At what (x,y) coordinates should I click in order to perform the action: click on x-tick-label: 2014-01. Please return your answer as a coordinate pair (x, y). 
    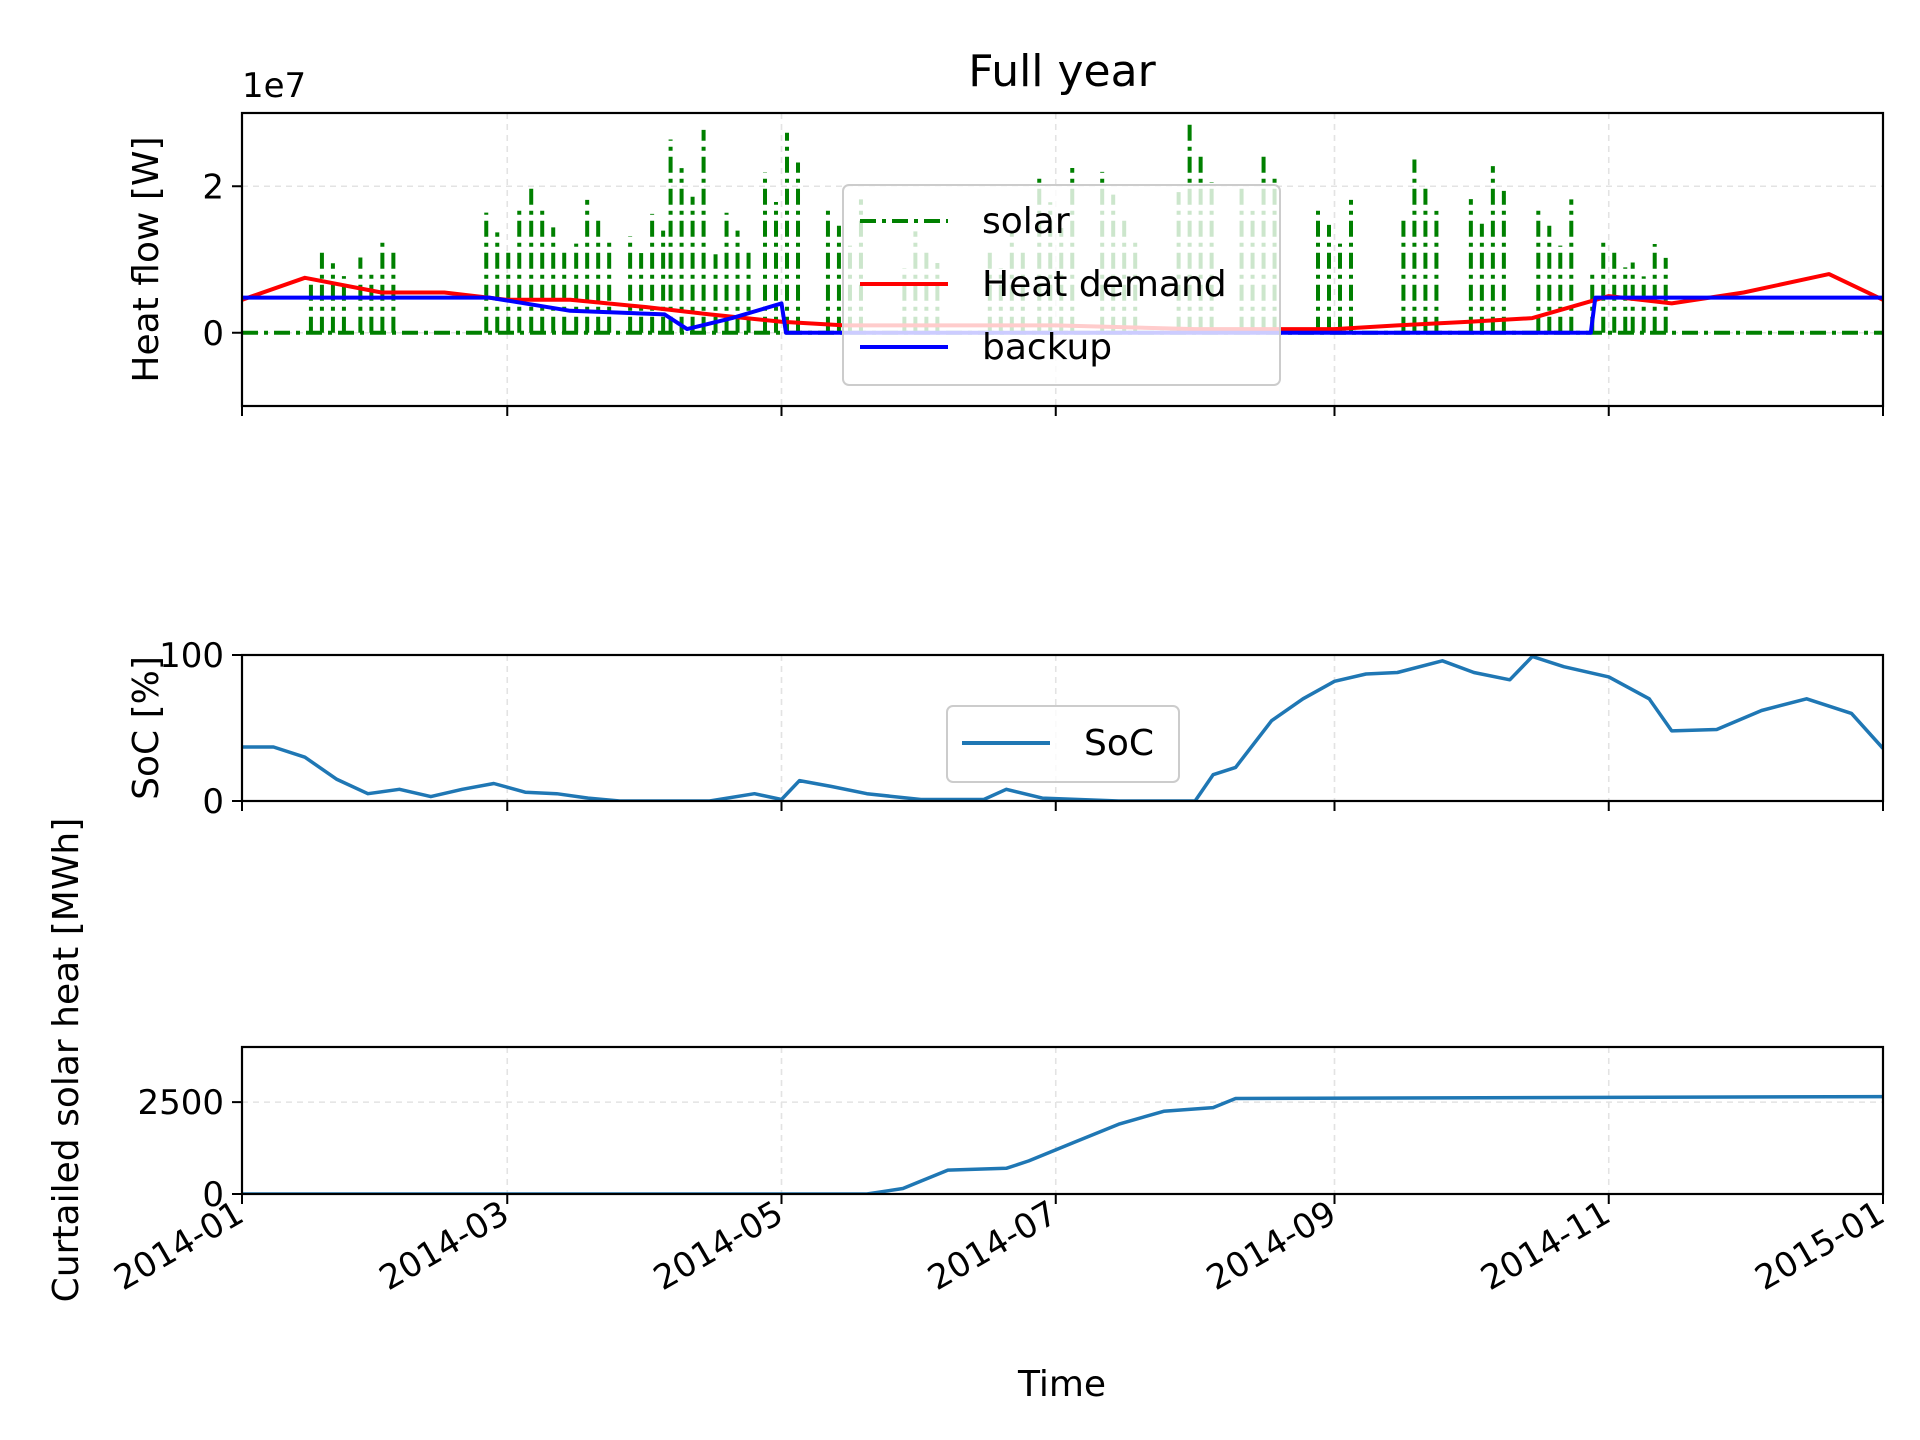
    Looking at the image, I should click on (178, 1246).